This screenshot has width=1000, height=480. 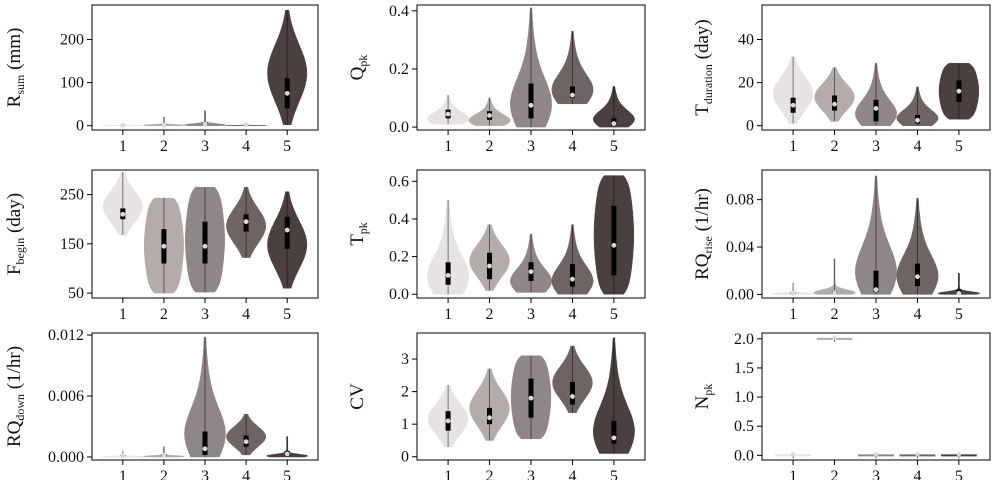 I want to click on y-tick-label: 200, so click(x=72, y=39).